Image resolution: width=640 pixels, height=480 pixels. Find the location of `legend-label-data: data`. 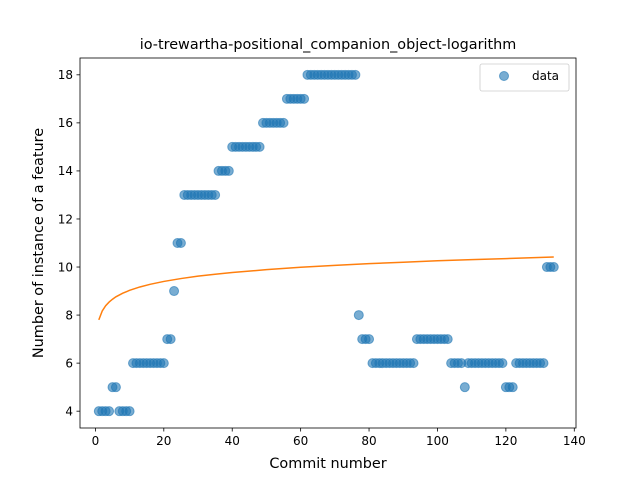

legend-label-data: data is located at coordinates (545, 76).